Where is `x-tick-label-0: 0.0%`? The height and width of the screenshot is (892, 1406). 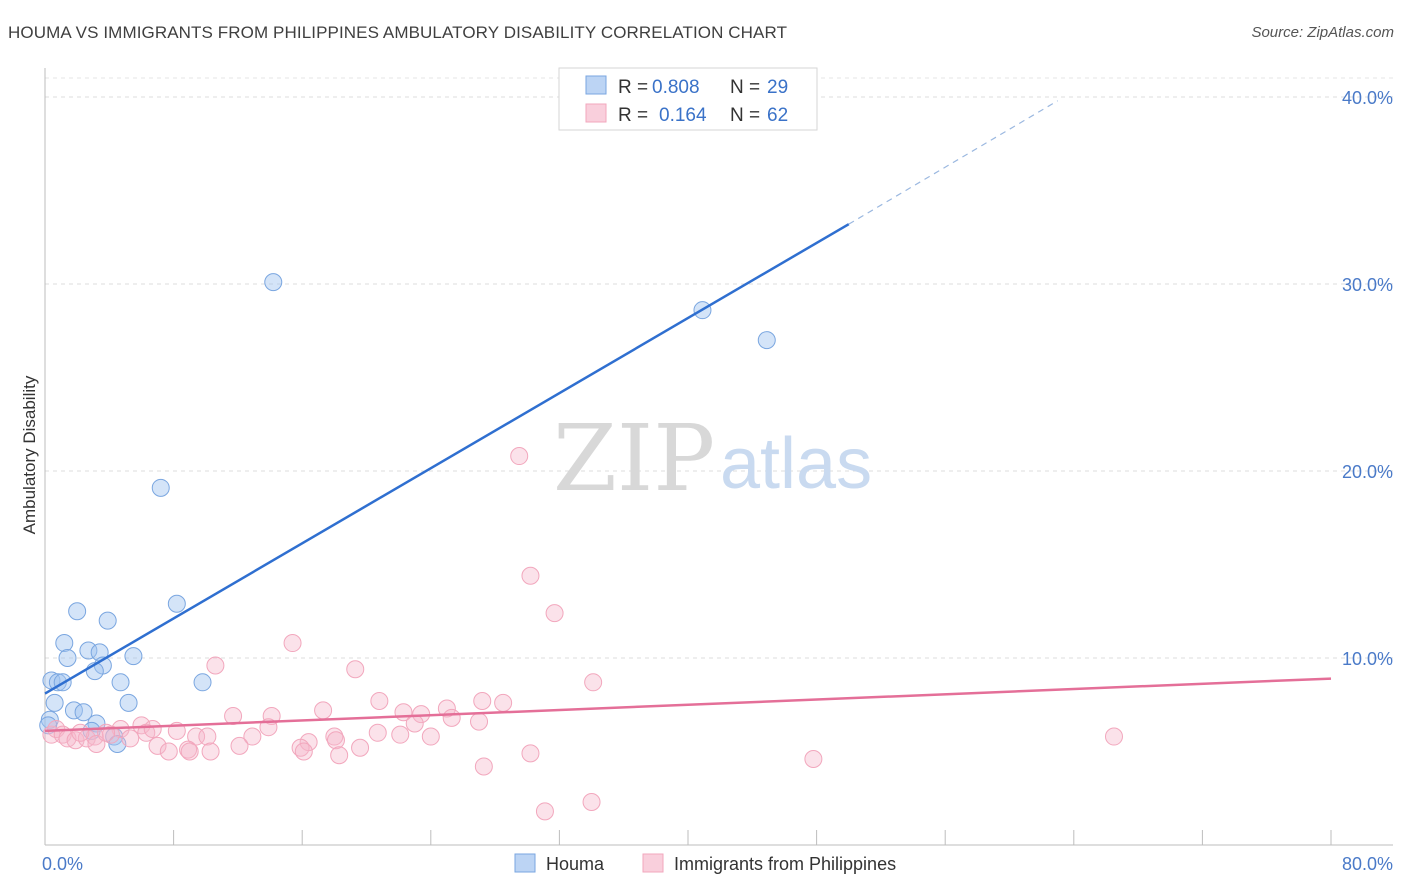
x-tick-label-0: 0.0% is located at coordinates (62, 864).